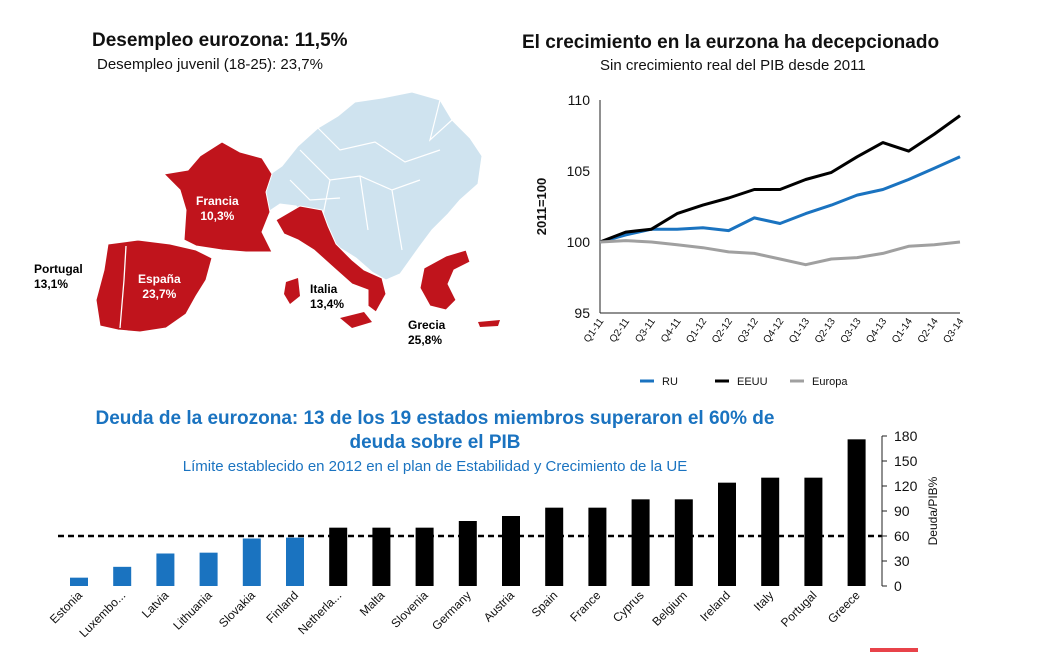 The width and height of the screenshot is (1042, 655). I want to click on map-sardinia, so click(292, 291).